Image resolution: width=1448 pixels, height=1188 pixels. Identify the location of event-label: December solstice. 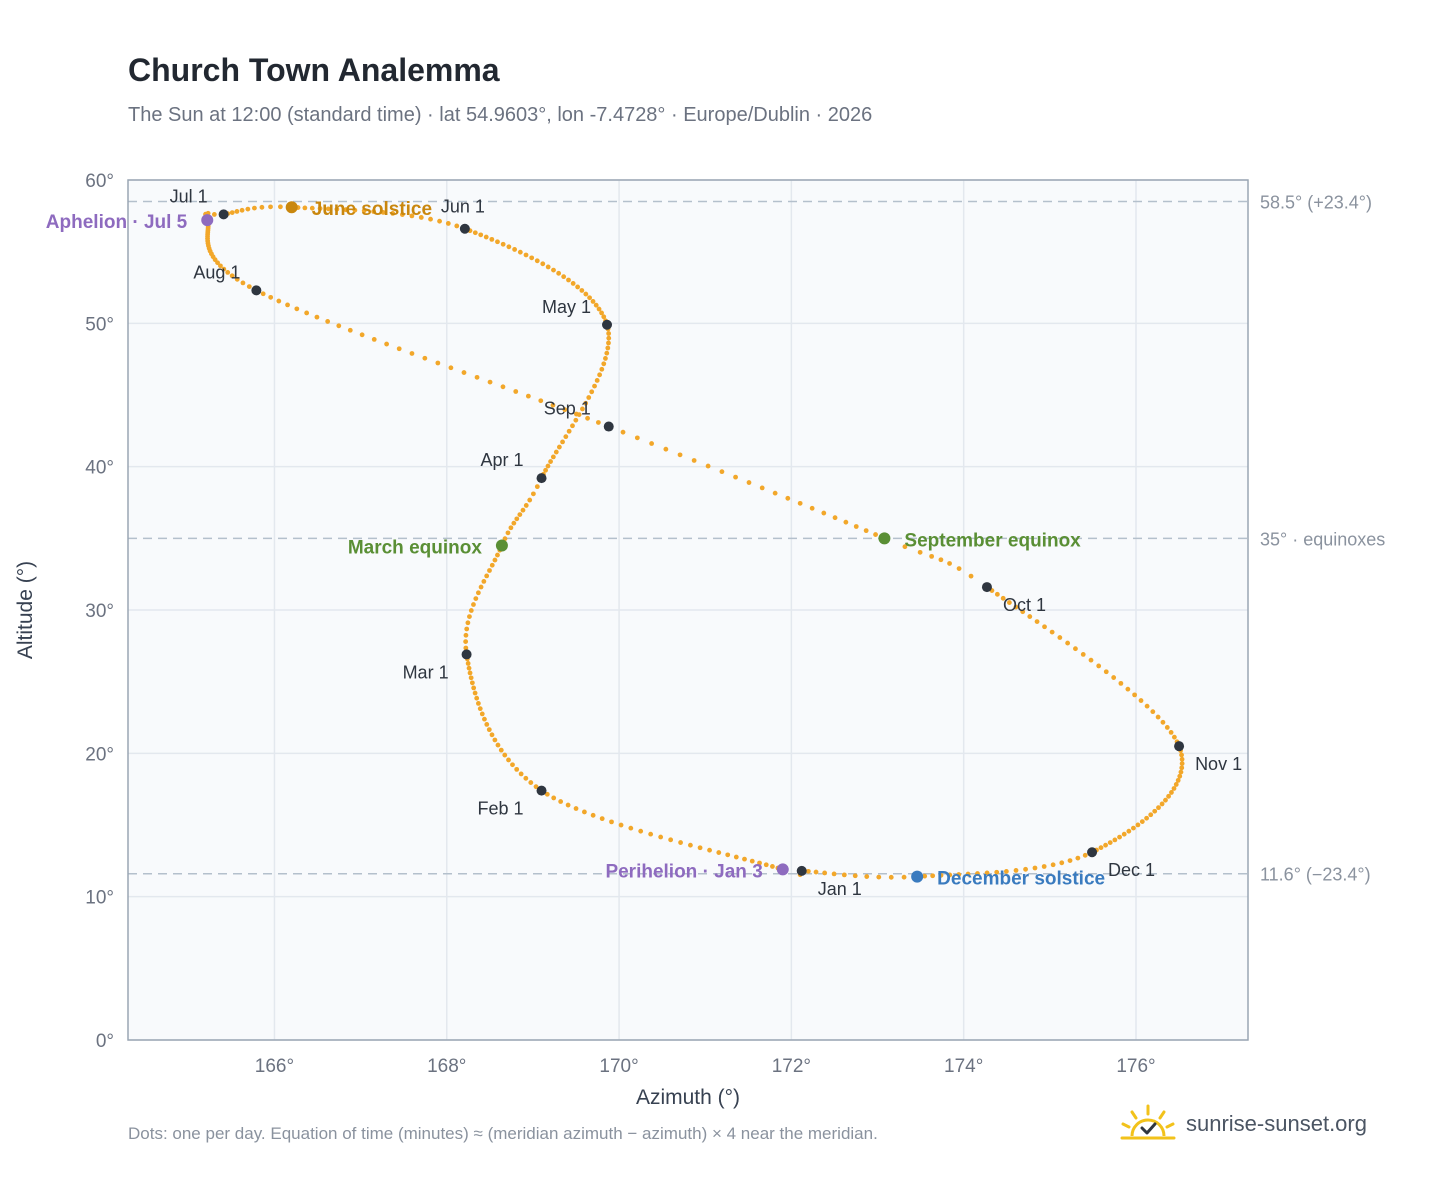
(1021, 879).